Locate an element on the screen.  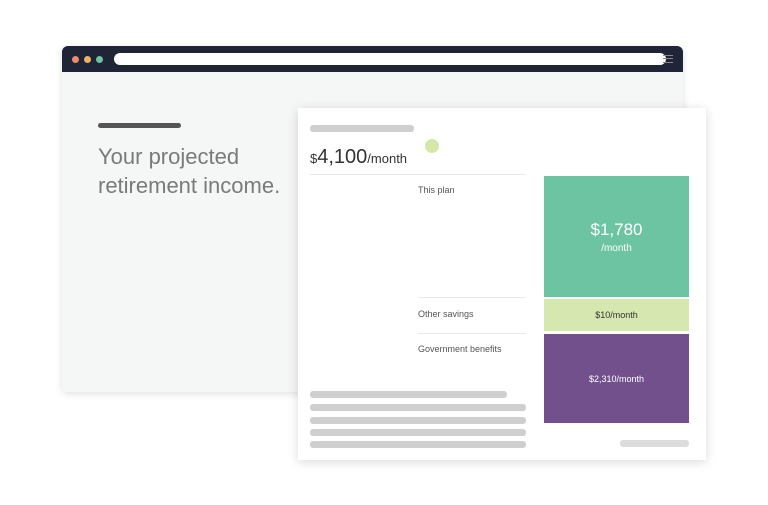
other-savings-amount: $10/month is located at coordinates (616, 315).